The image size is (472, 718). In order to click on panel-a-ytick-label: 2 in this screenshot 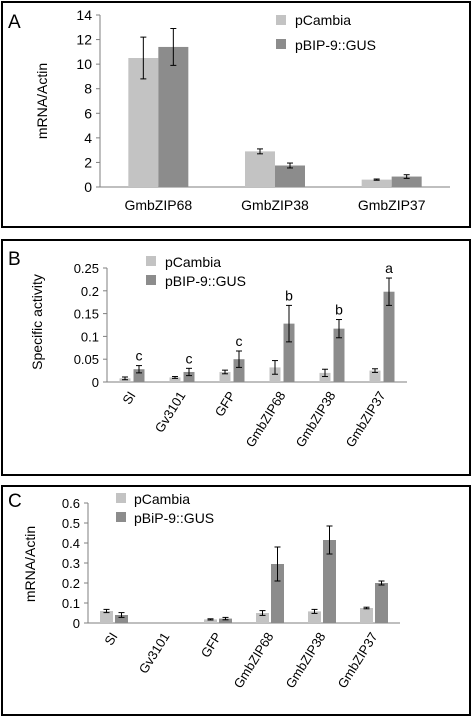, I will do `click(88, 162)`.